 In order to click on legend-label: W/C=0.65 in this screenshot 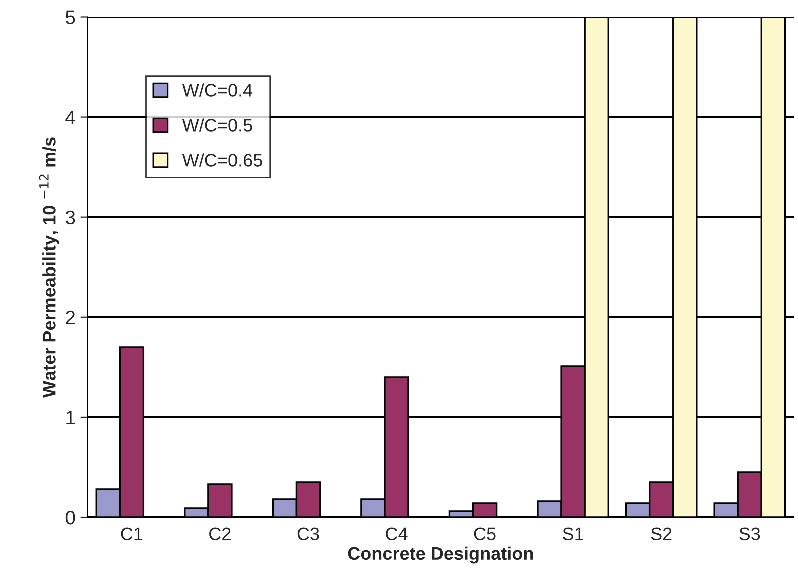, I will do `click(222, 160)`.